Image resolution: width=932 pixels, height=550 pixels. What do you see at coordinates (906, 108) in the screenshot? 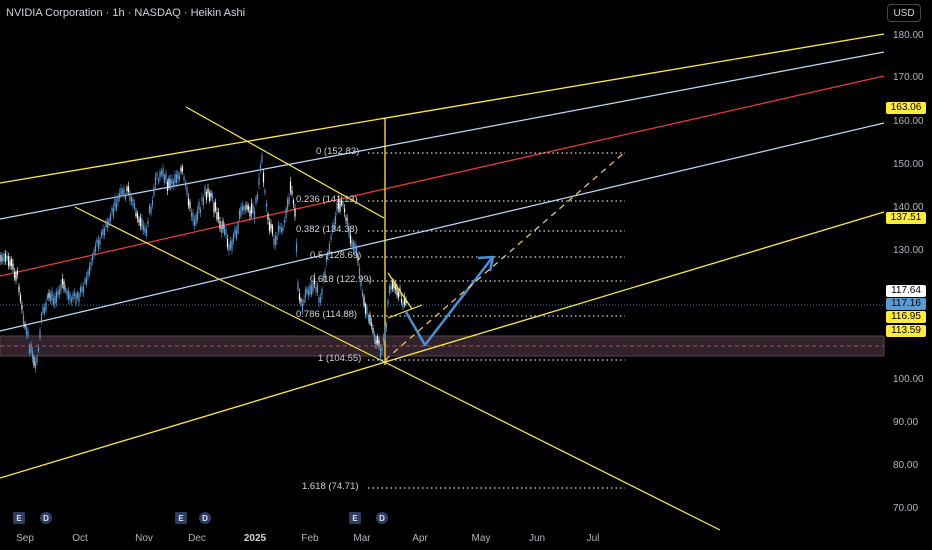
I see `price-badge: 163.06` at bounding box center [906, 108].